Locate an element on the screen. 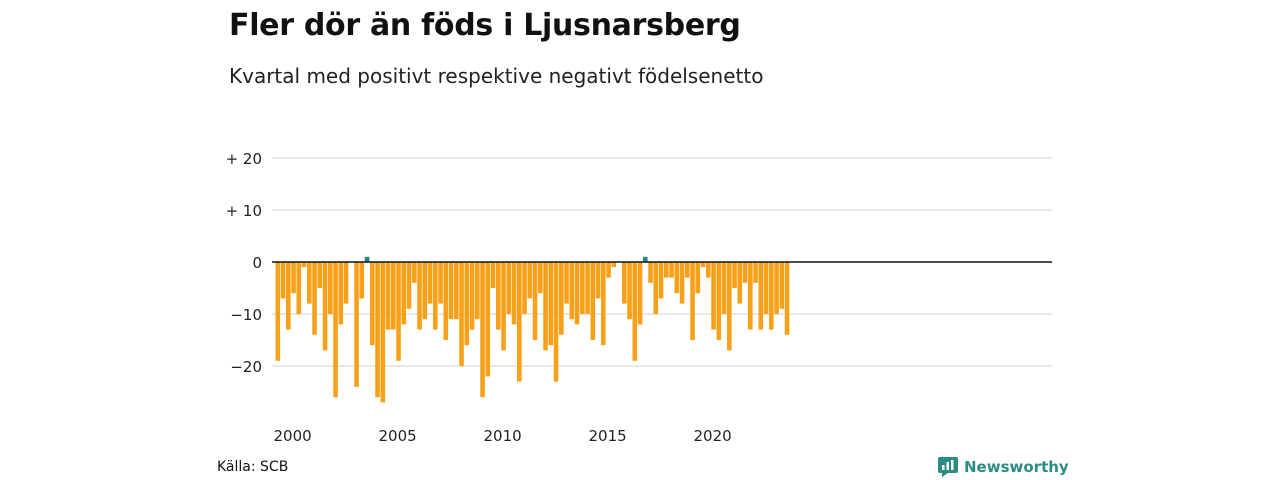  y-axis-ticks: + 20 + 10 0 −10 −20 is located at coordinates (244, 263).